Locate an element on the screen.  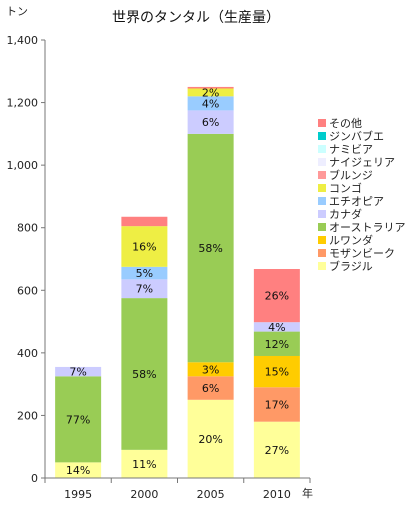
data-label: 2% is located at coordinates (210, 92).